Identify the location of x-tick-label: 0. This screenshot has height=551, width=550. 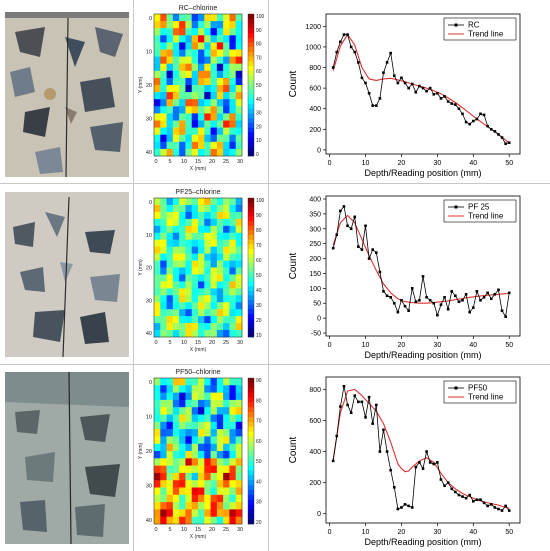
(155, 343).